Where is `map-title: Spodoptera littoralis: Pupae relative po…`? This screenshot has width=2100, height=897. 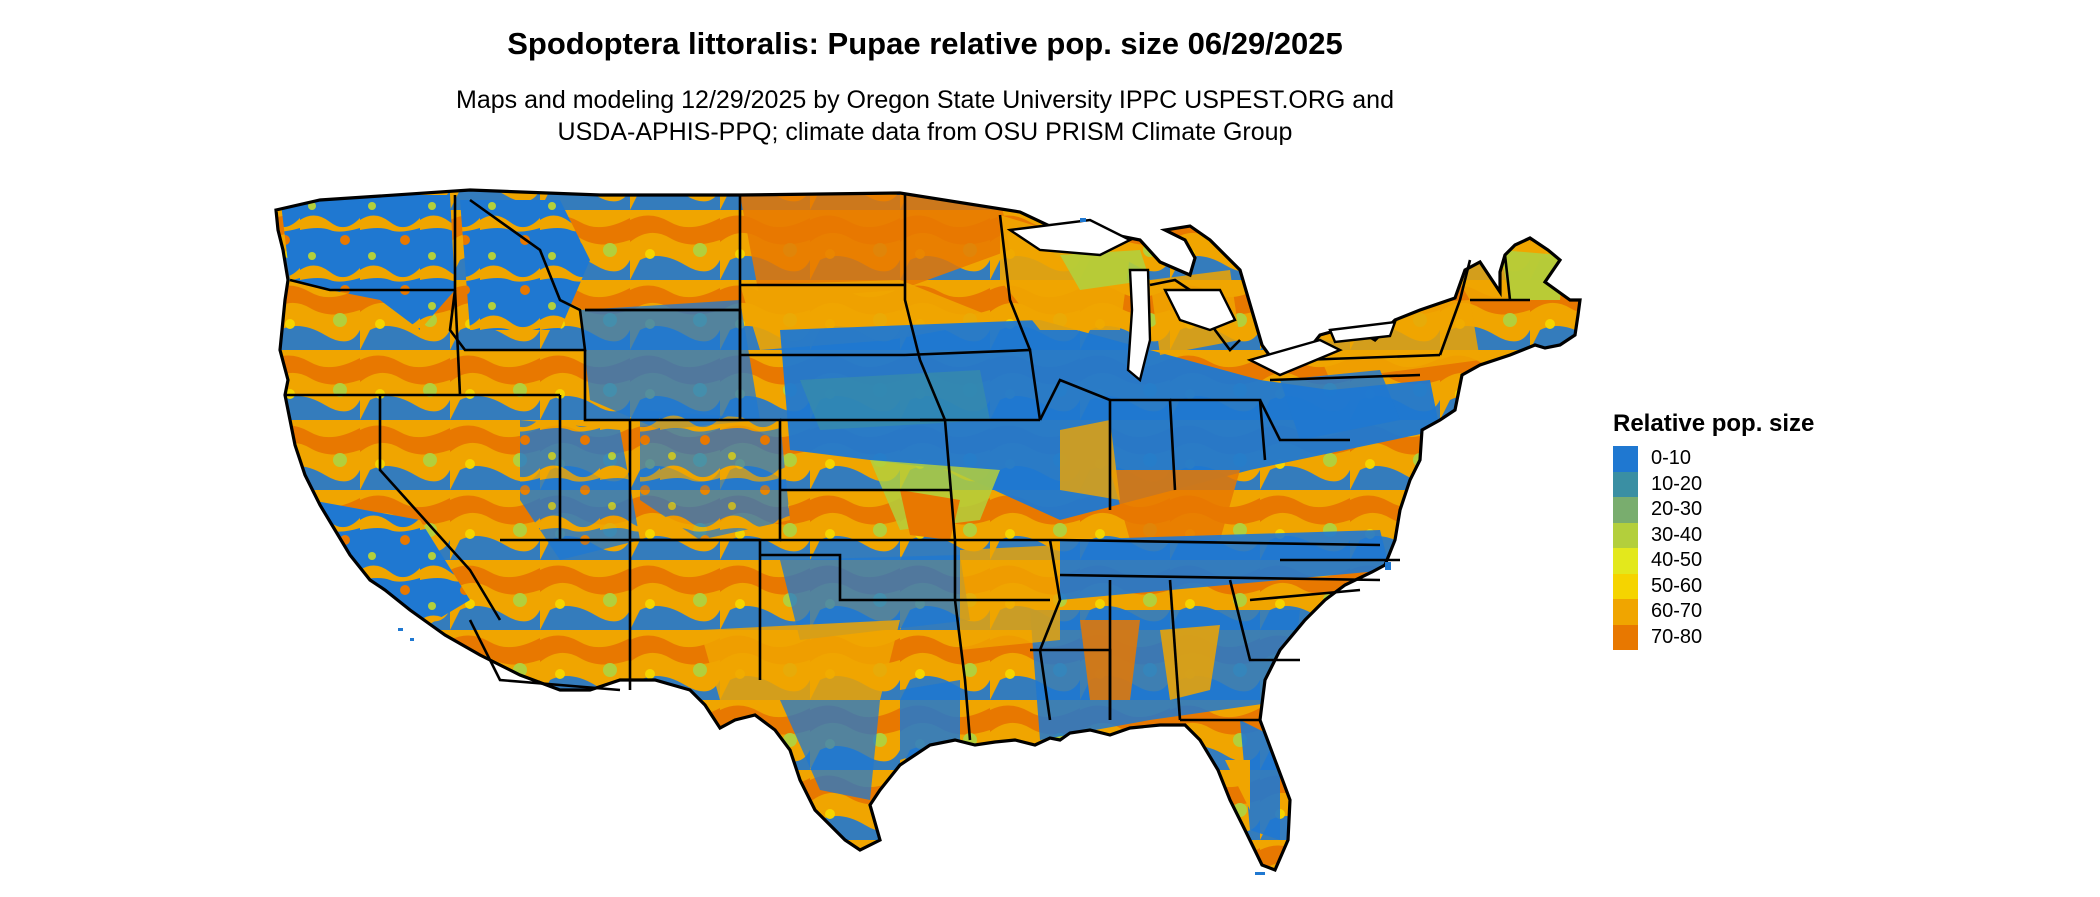
map-title: Spodoptera littoralis: Pupae relative po… is located at coordinates (925, 43).